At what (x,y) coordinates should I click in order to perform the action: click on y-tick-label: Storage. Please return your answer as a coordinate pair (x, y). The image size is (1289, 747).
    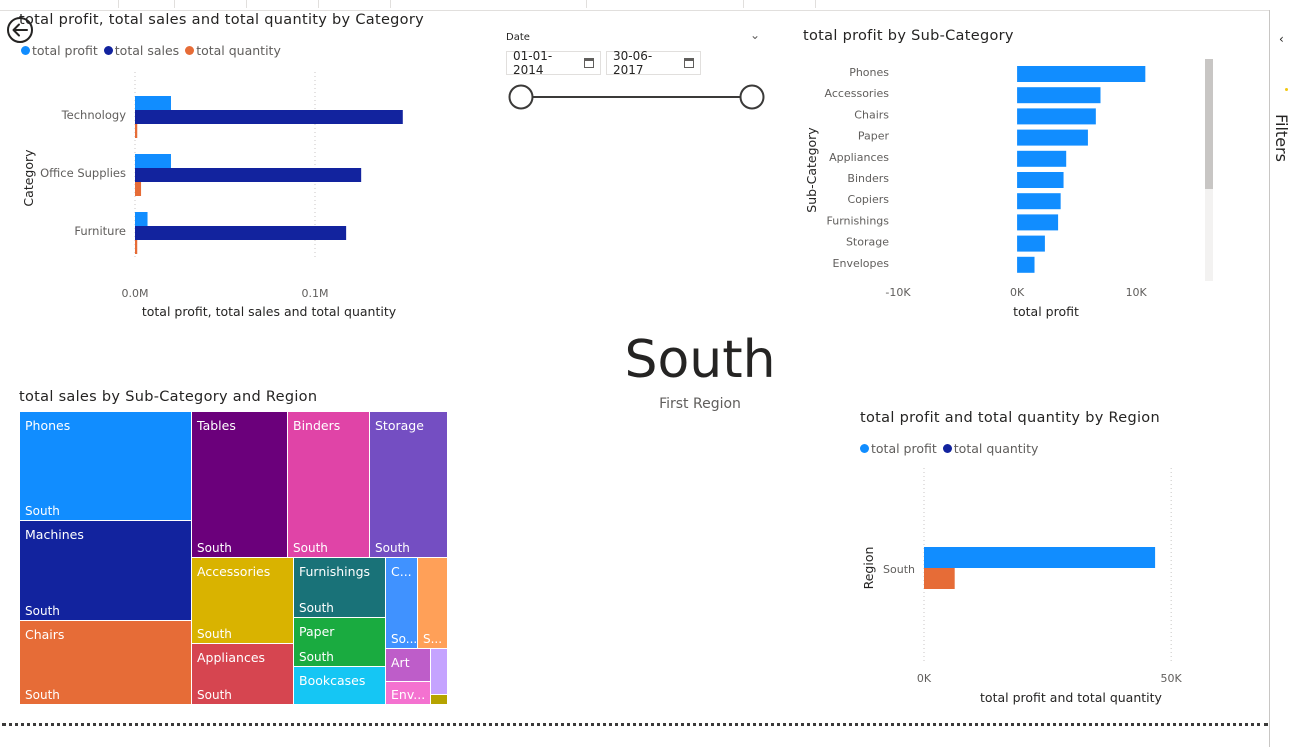
    Looking at the image, I should click on (867, 242).